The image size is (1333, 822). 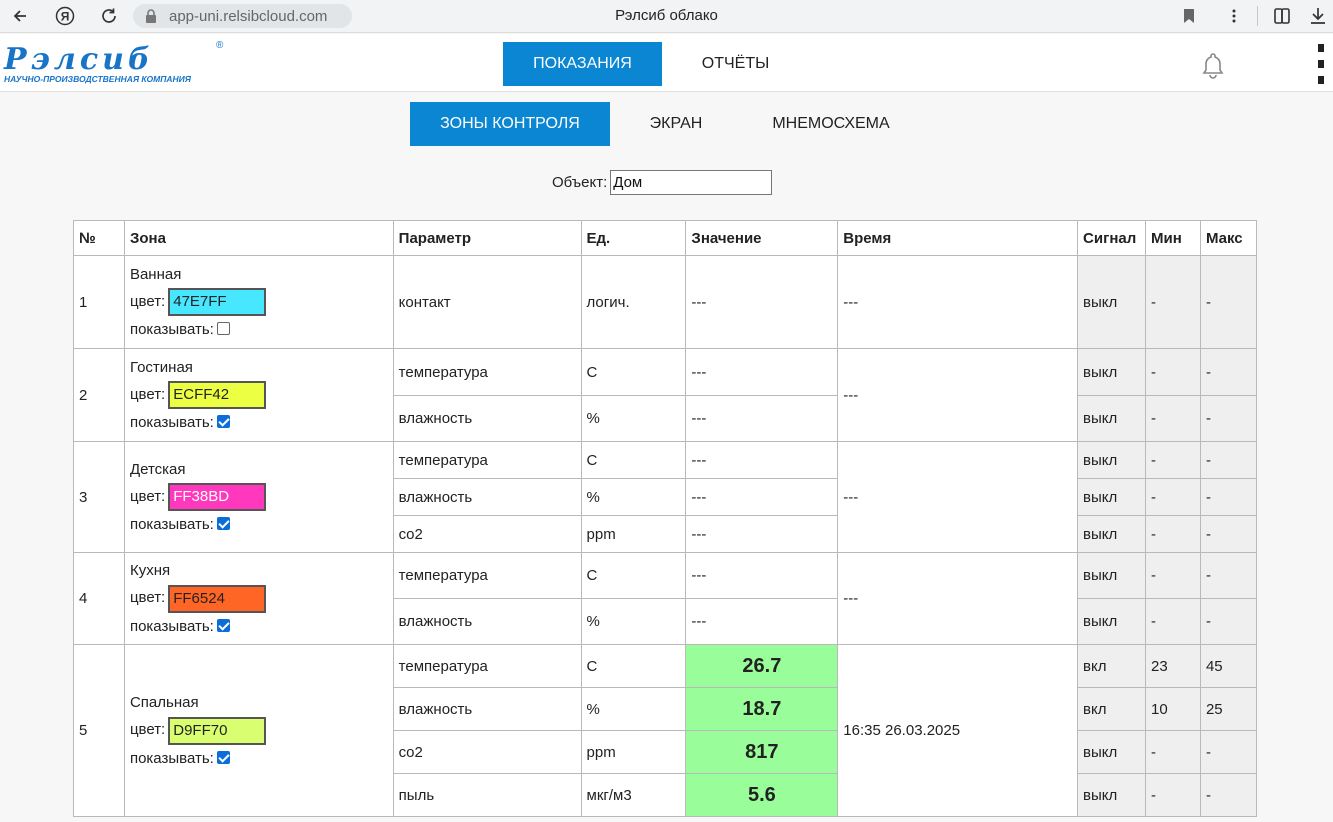 I want to click on subtab-label: МНЕМОСХЕМА, so click(x=831, y=123).